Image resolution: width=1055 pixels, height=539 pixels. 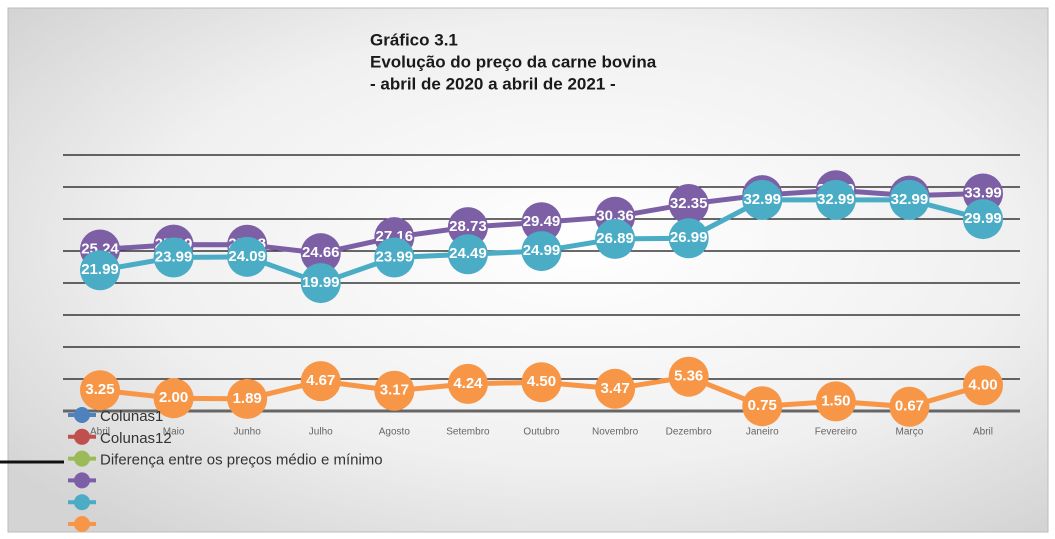 I want to click on data-label: 24.49, so click(x=468, y=253).